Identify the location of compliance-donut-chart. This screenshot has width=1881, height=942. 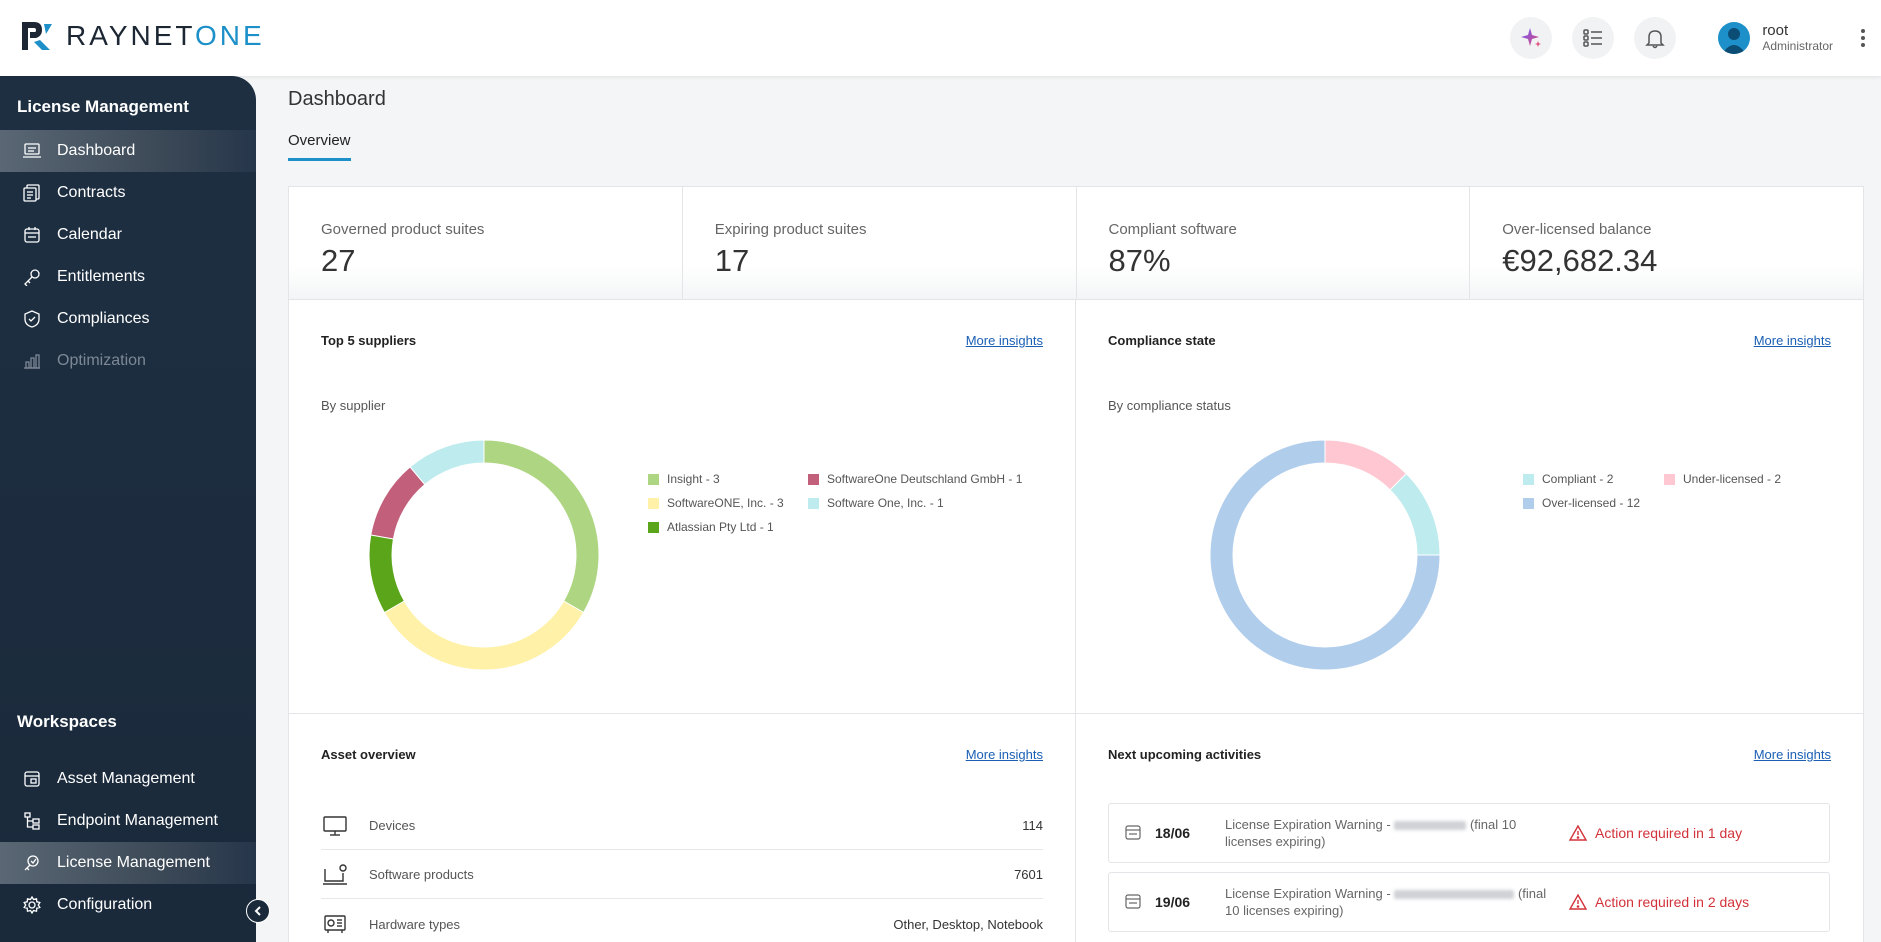
(1325, 555).